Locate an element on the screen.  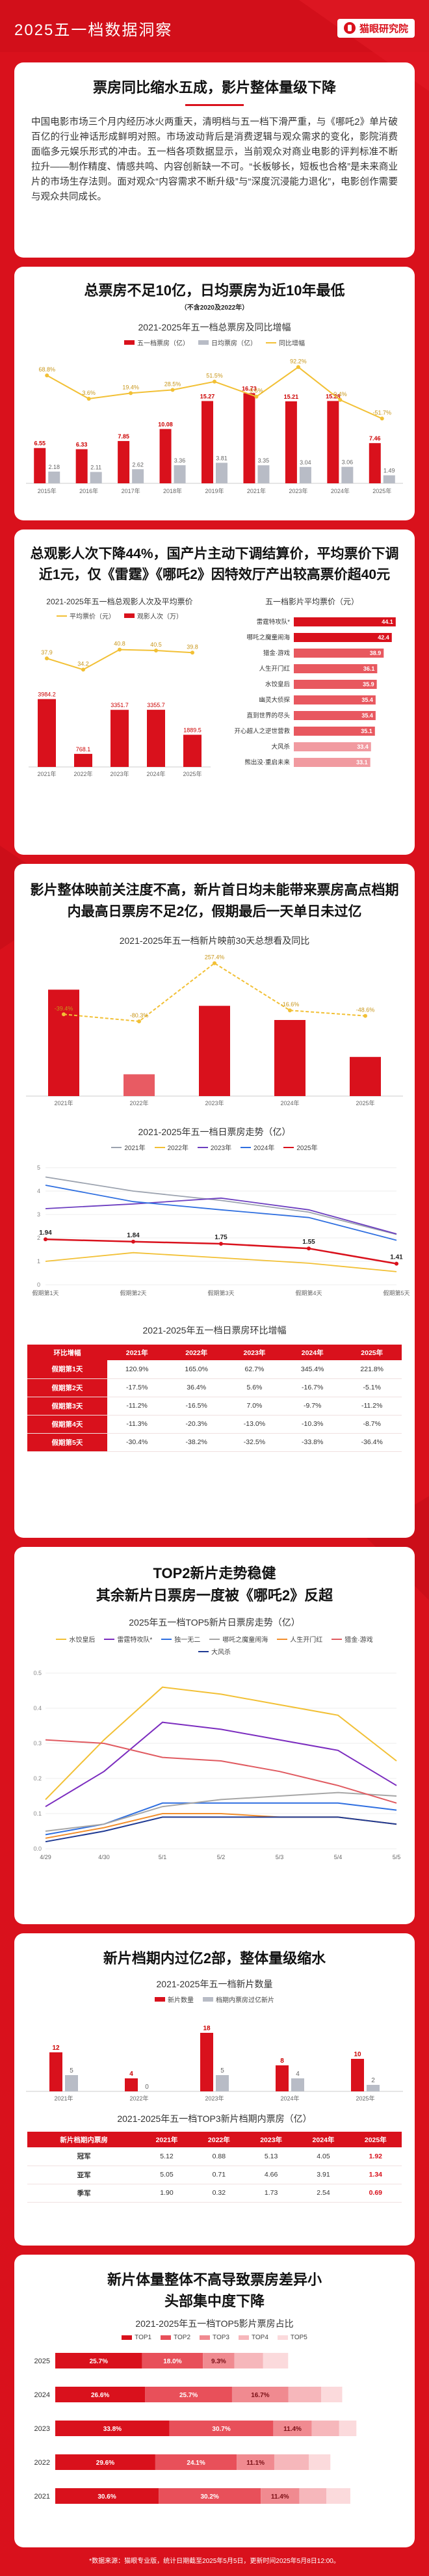
table-cell: 季军 is located at coordinates (84, 2193).